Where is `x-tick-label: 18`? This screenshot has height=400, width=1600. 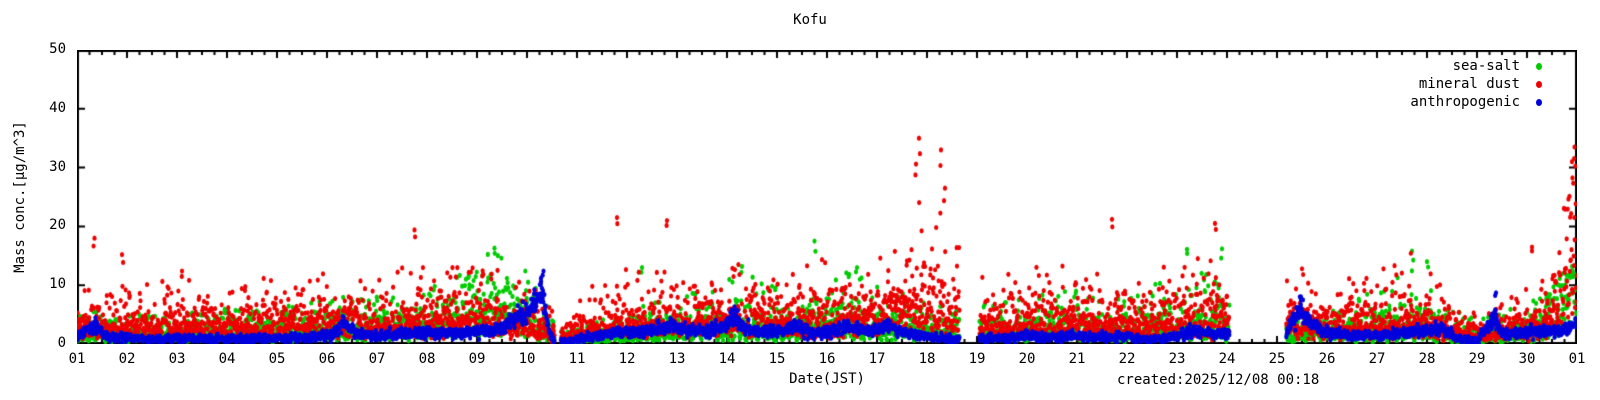 x-tick-label: 18 is located at coordinates (927, 359).